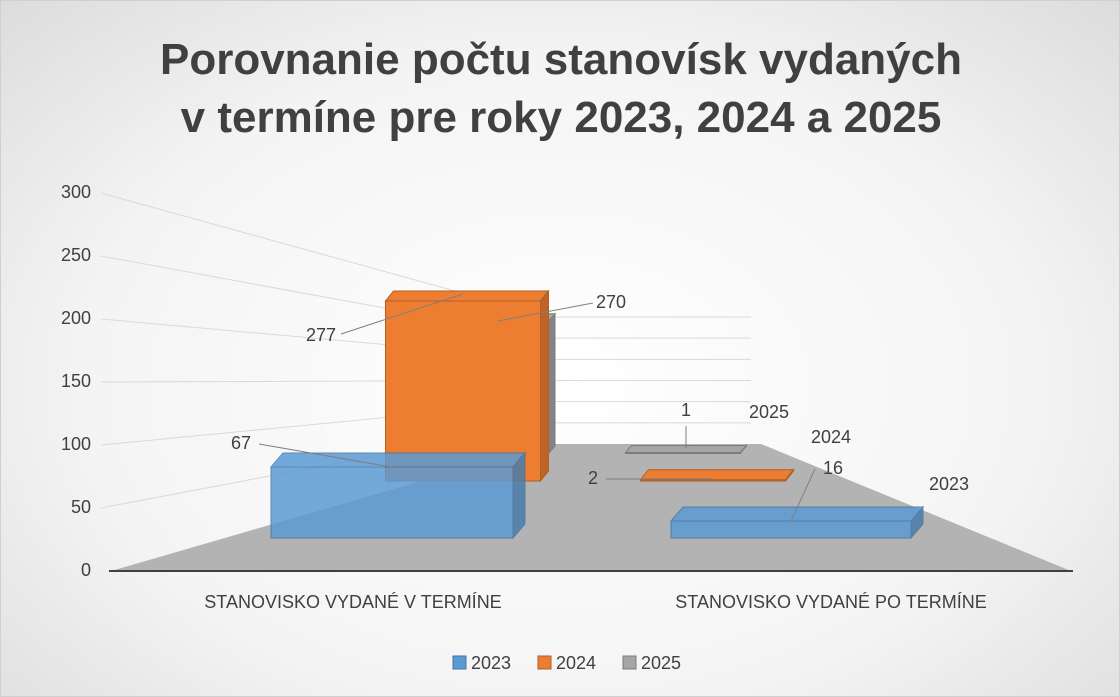 Image resolution: width=1120 pixels, height=697 pixels. I want to click on depth-label: 2023, so click(949, 484).